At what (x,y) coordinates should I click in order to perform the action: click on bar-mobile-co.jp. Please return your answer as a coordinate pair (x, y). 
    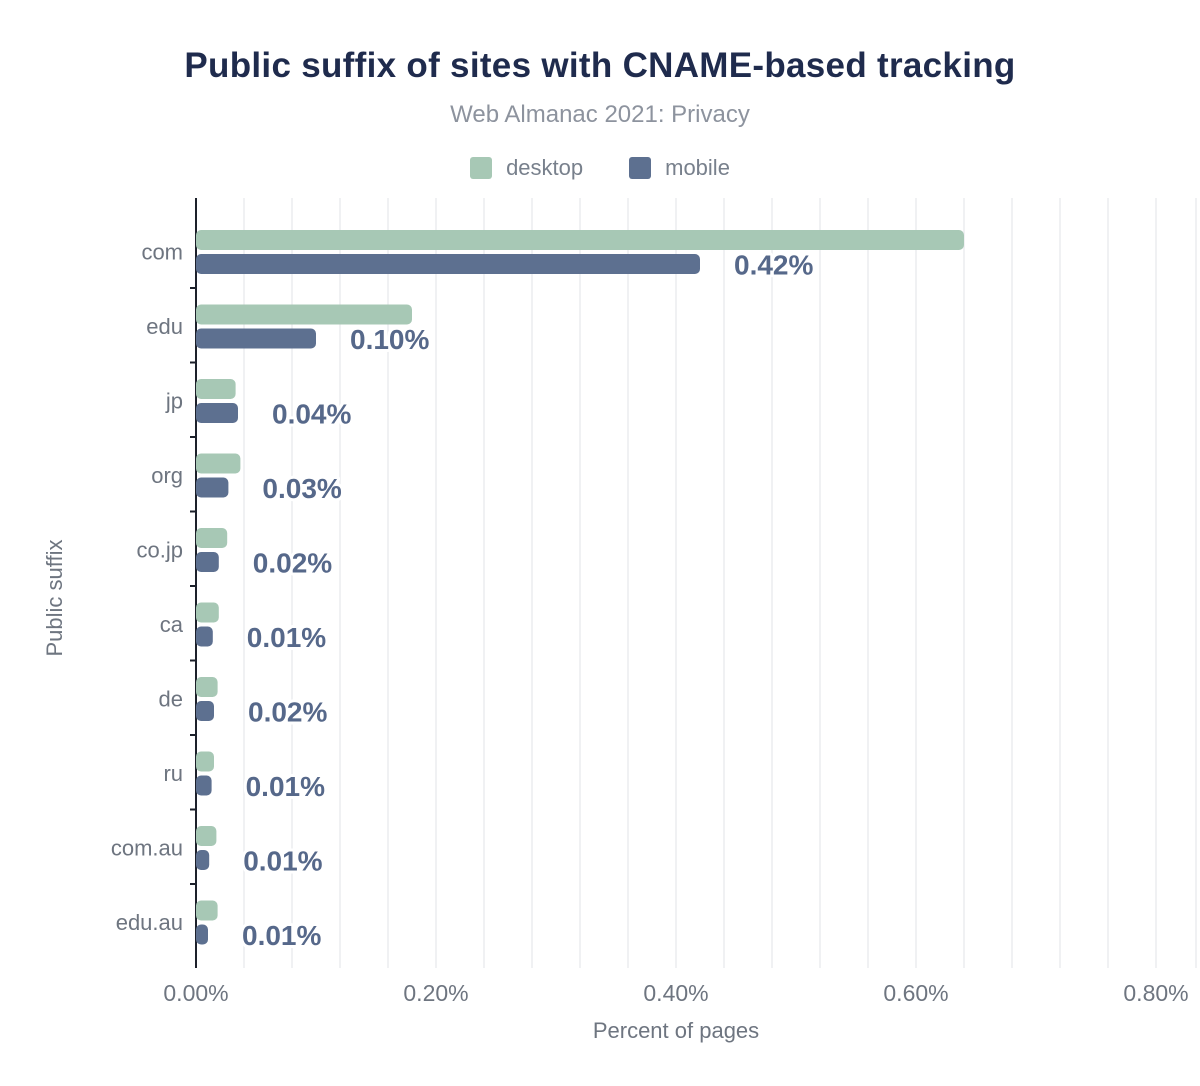
    Looking at the image, I should click on (207, 562).